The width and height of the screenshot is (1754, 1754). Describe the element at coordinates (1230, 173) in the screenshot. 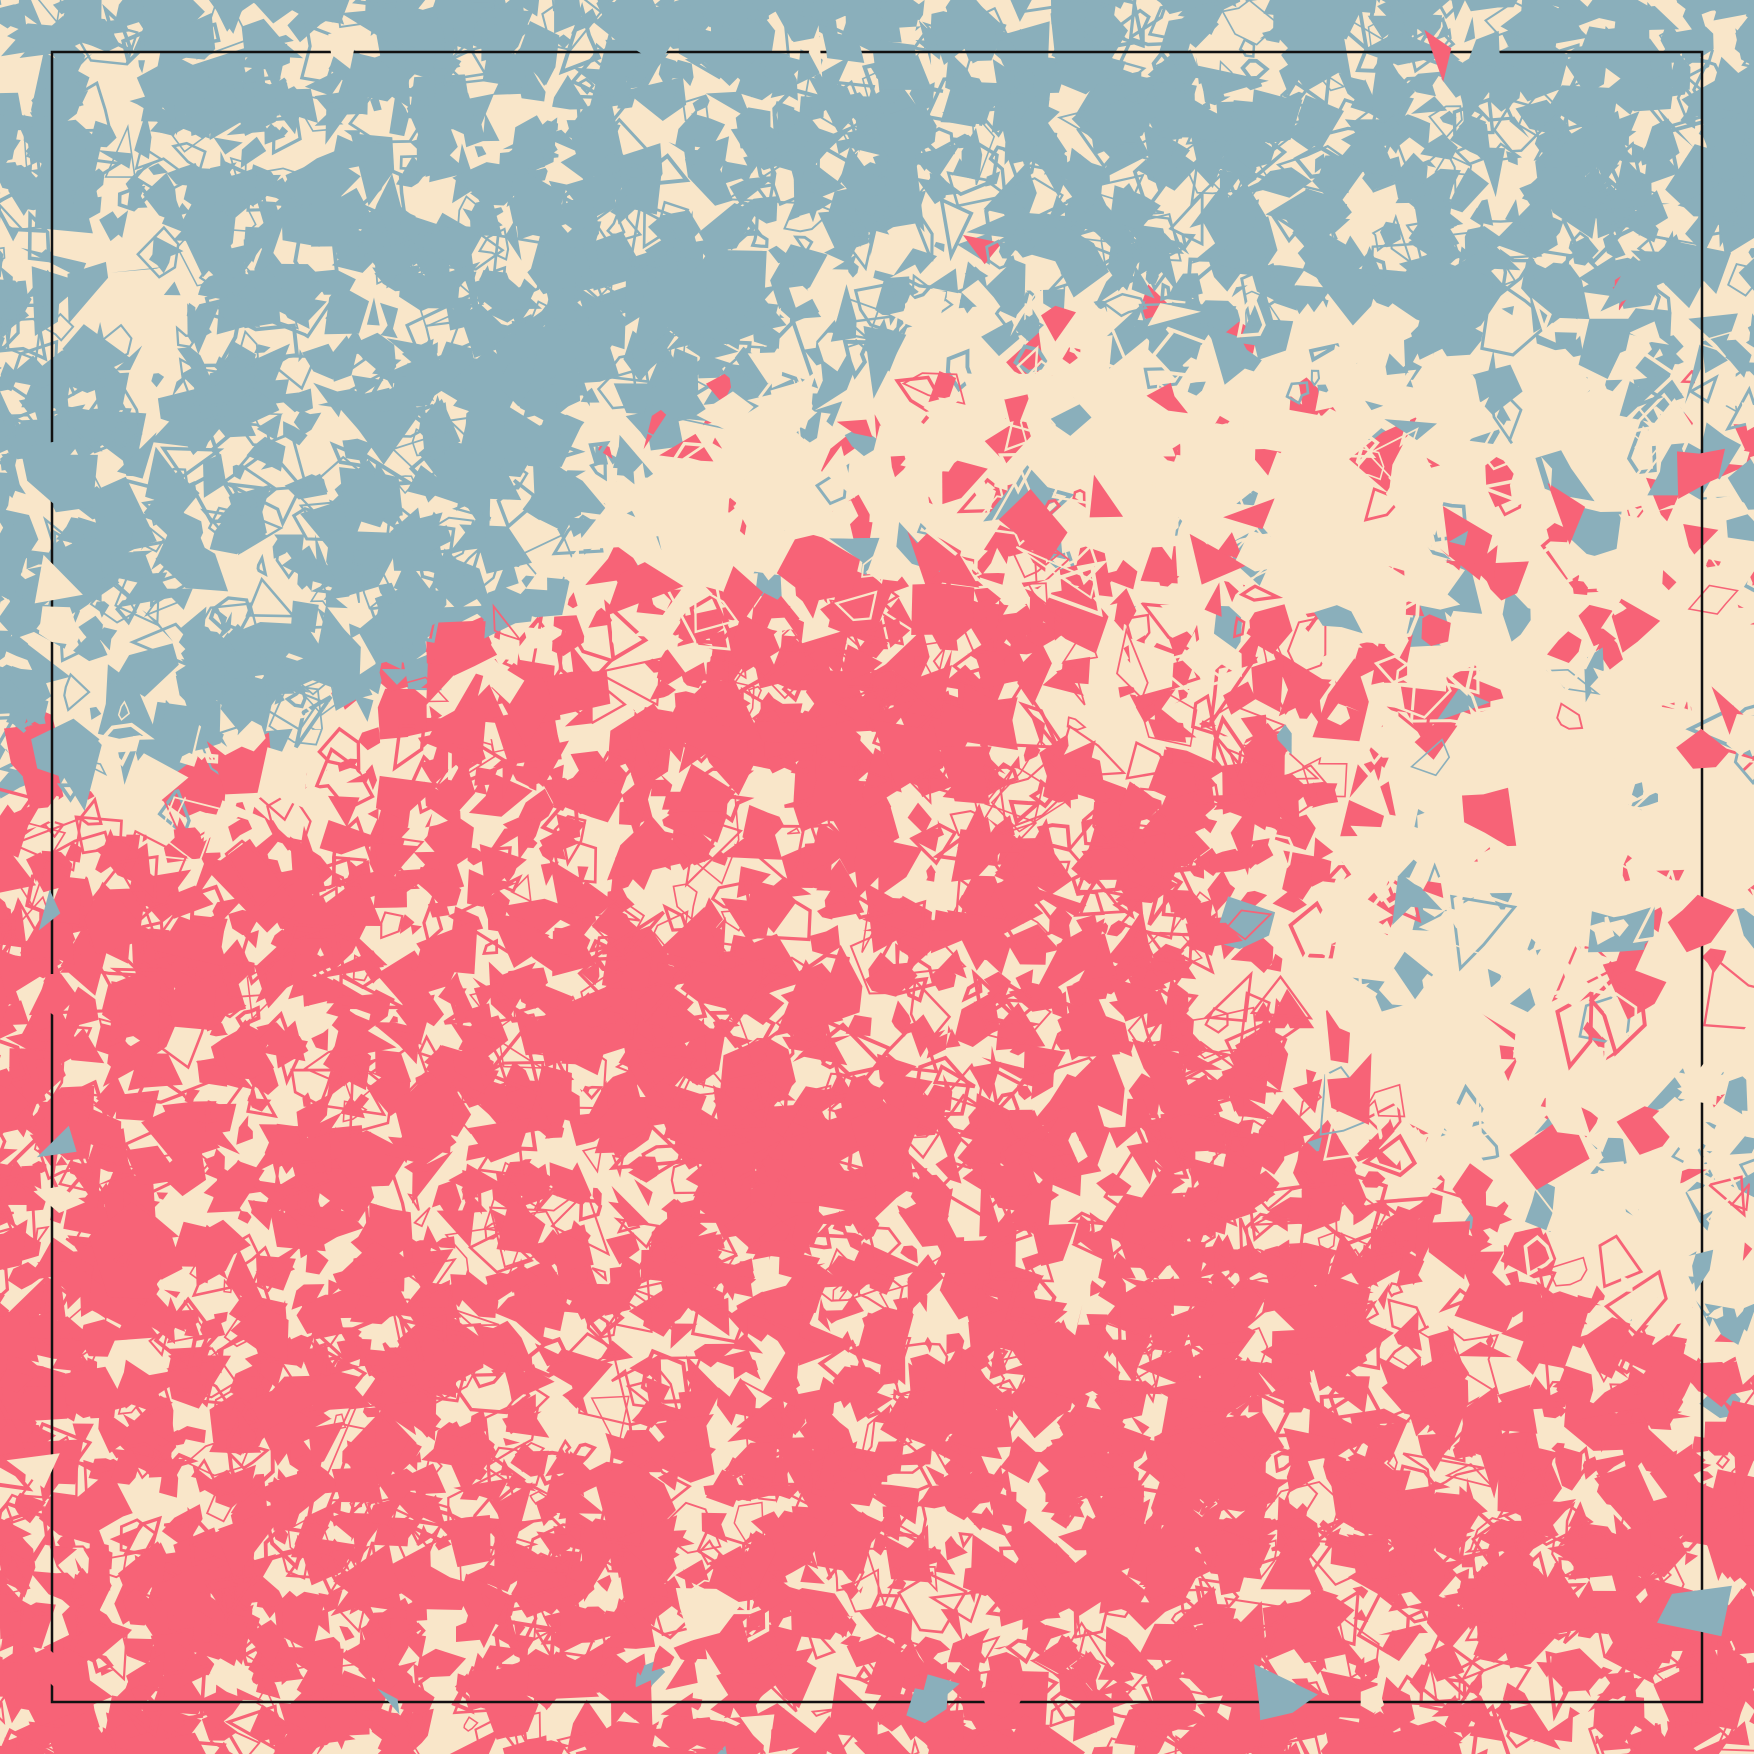

I see `shard-1975` at that location.